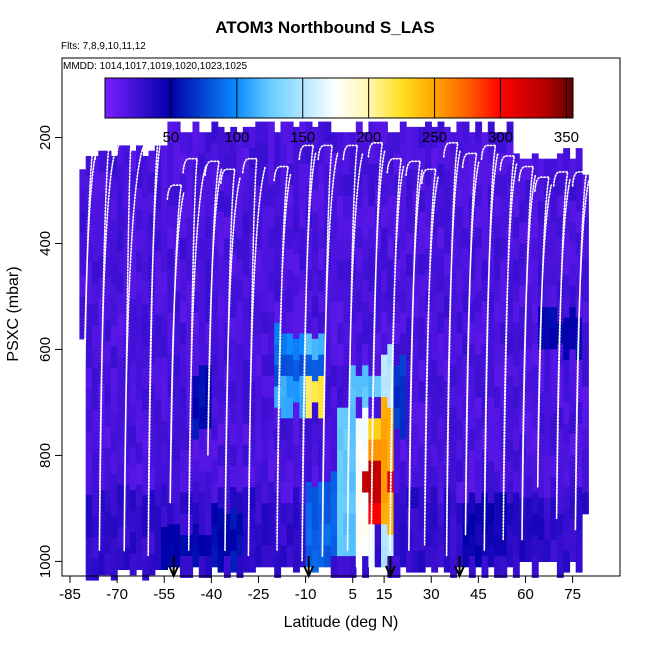  Describe the element at coordinates (194, 354) in the screenshot. I see `flight-profile` at that location.